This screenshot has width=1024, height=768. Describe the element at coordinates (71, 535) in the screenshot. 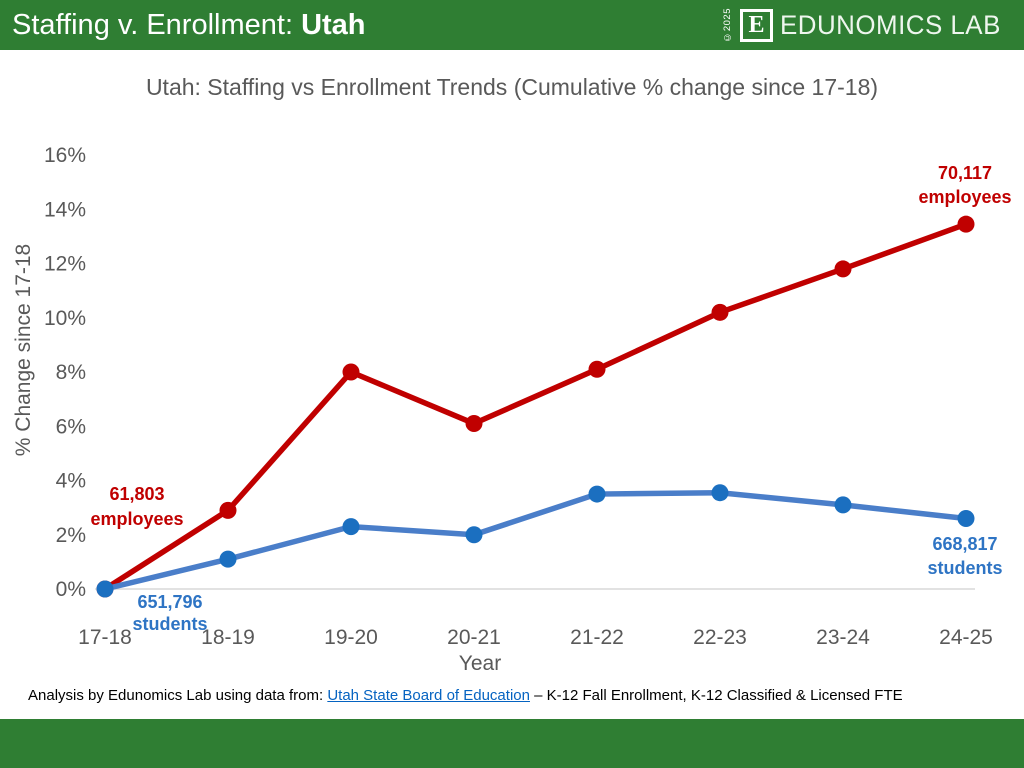

I see `y-tick-label: 2%` at that location.